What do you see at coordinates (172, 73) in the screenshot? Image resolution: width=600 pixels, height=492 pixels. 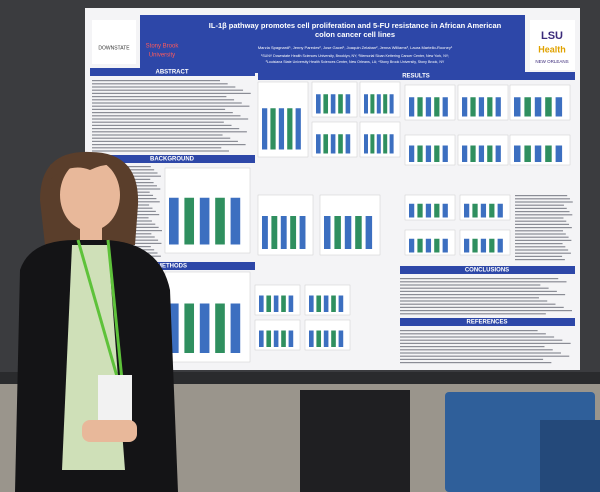 I see `section-header: ABSTRACT` at bounding box center [172, 73].